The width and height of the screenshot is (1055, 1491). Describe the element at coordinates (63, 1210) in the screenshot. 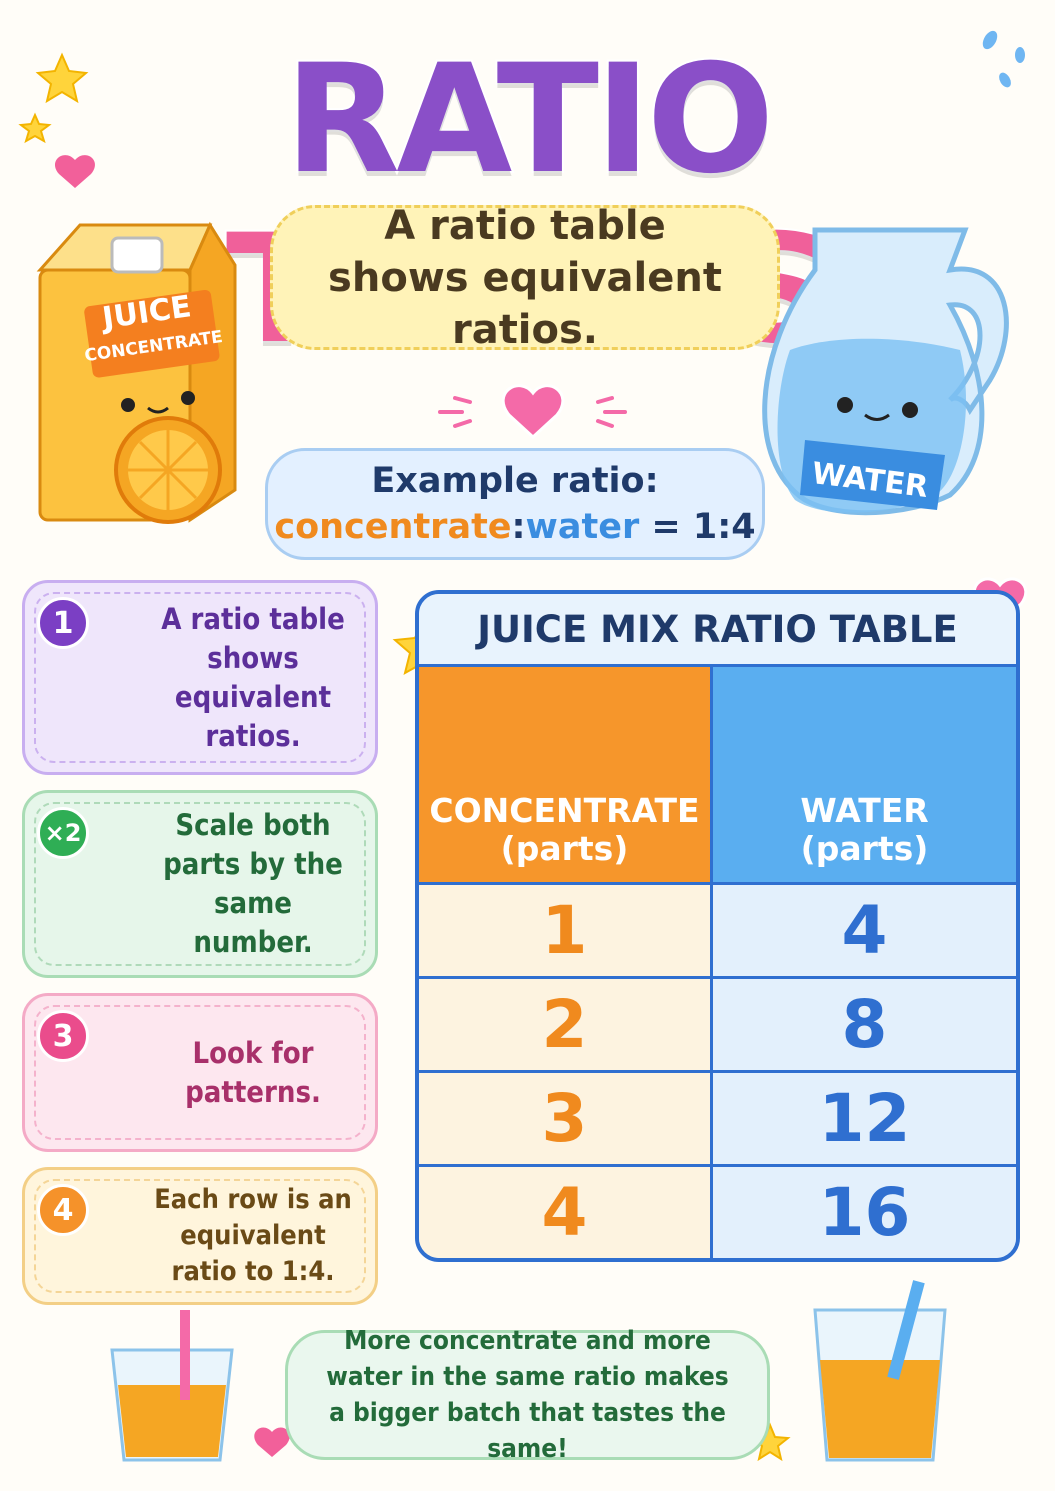

I see `step-badge: 4` at that location.